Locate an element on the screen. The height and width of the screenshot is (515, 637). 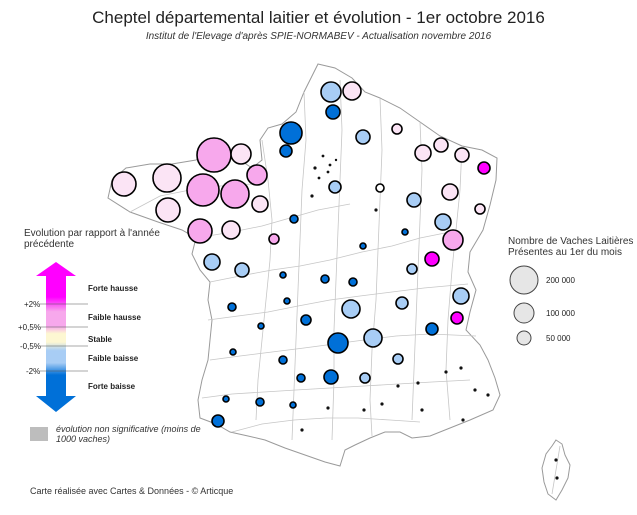
category-forte-hausse: Forte hausse is located at coordinates (113, 288).